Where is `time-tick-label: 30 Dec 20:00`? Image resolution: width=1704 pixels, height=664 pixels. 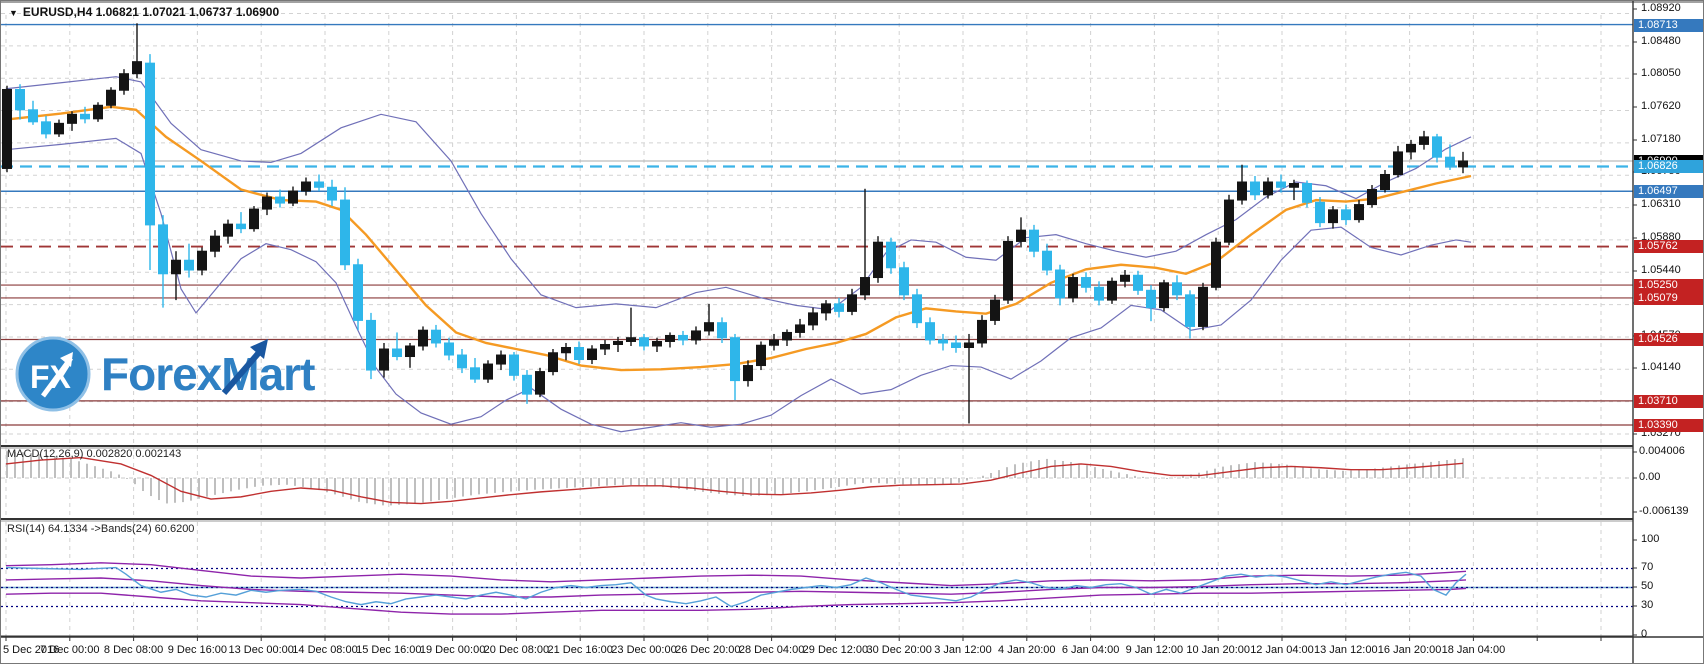
time-tick-label: 30 Dec 20:00 is located at coordinates (899, 650).